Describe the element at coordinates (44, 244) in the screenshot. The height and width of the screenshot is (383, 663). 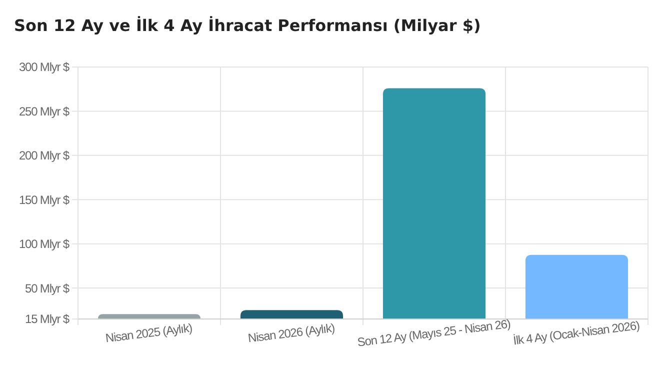
I see `y-tick-label: 100 Mlyr $` at that location.